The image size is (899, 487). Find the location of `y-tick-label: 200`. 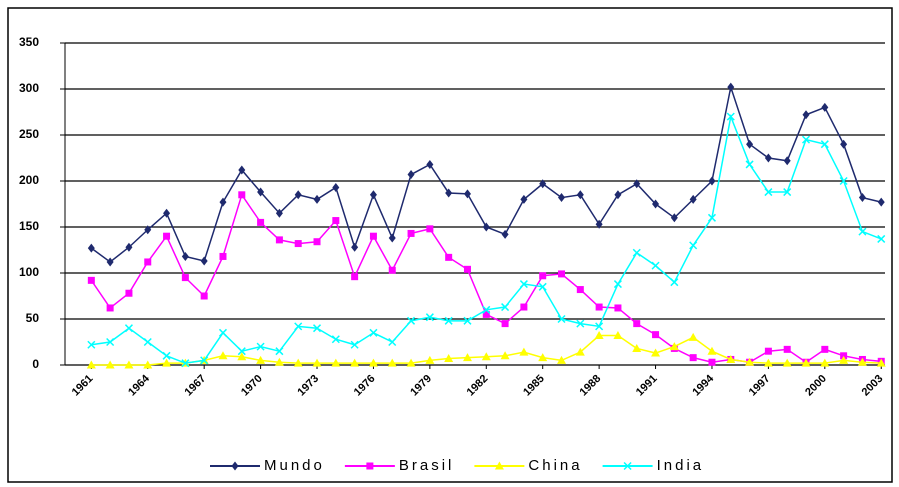

y-tick-label: 200 is located at coordinates (29, 180).